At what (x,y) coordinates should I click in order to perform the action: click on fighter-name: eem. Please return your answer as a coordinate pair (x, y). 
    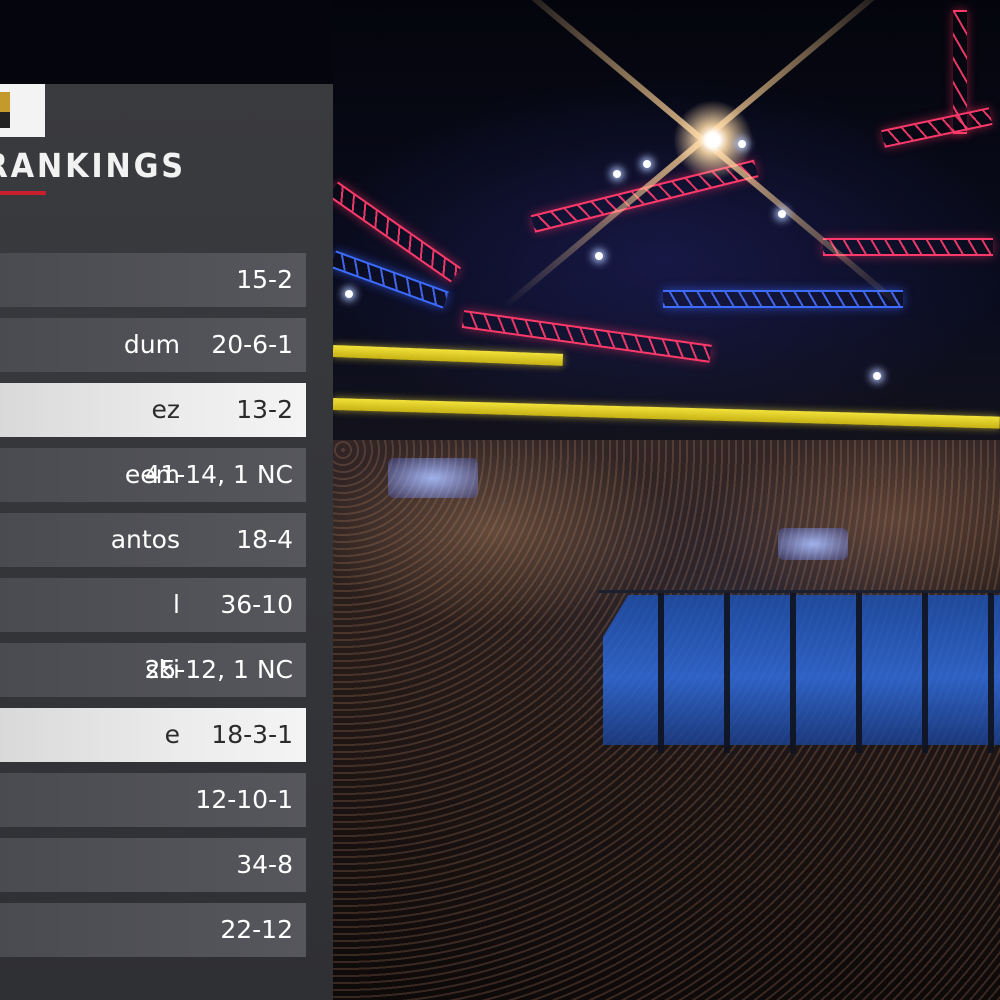
    Looking at the image, I should click on (152, 474).